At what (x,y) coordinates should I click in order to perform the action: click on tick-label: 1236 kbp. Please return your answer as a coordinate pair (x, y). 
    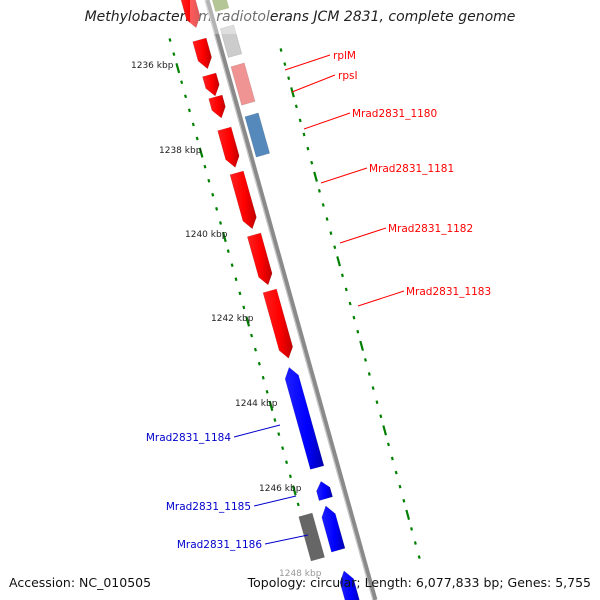
    Looking at the image, I should click on (152, 66).